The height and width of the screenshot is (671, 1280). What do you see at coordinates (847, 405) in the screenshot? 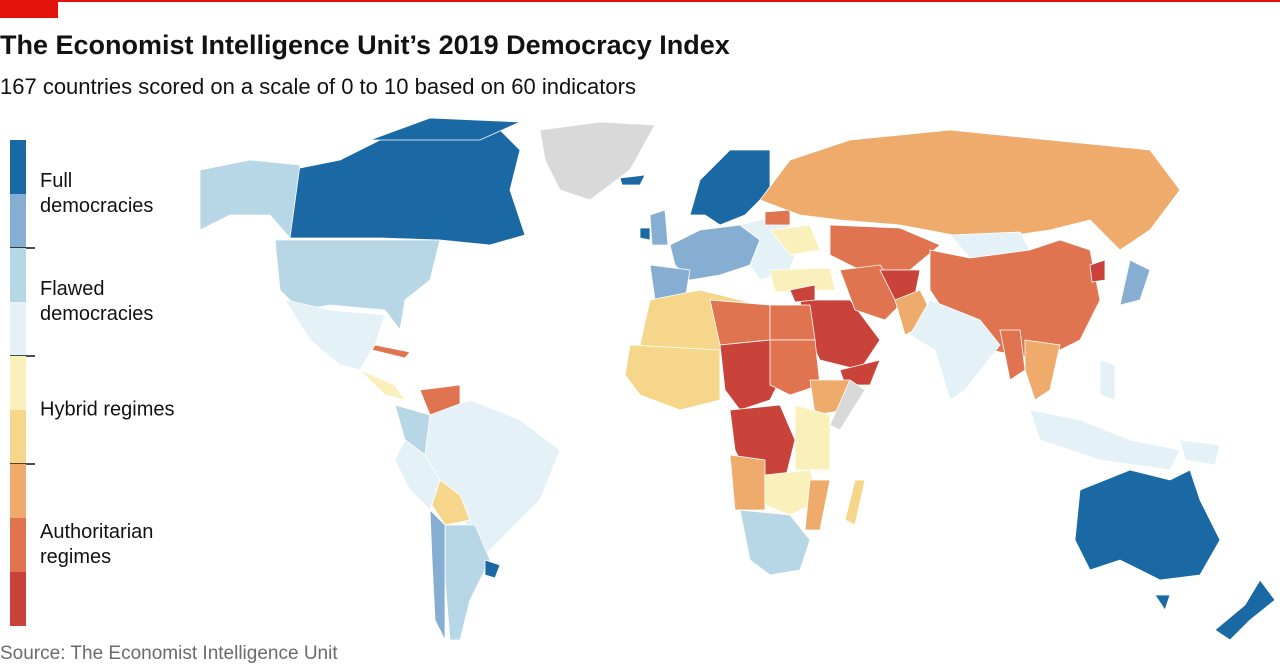
I see `somalia` at bounding box center [847, 405].